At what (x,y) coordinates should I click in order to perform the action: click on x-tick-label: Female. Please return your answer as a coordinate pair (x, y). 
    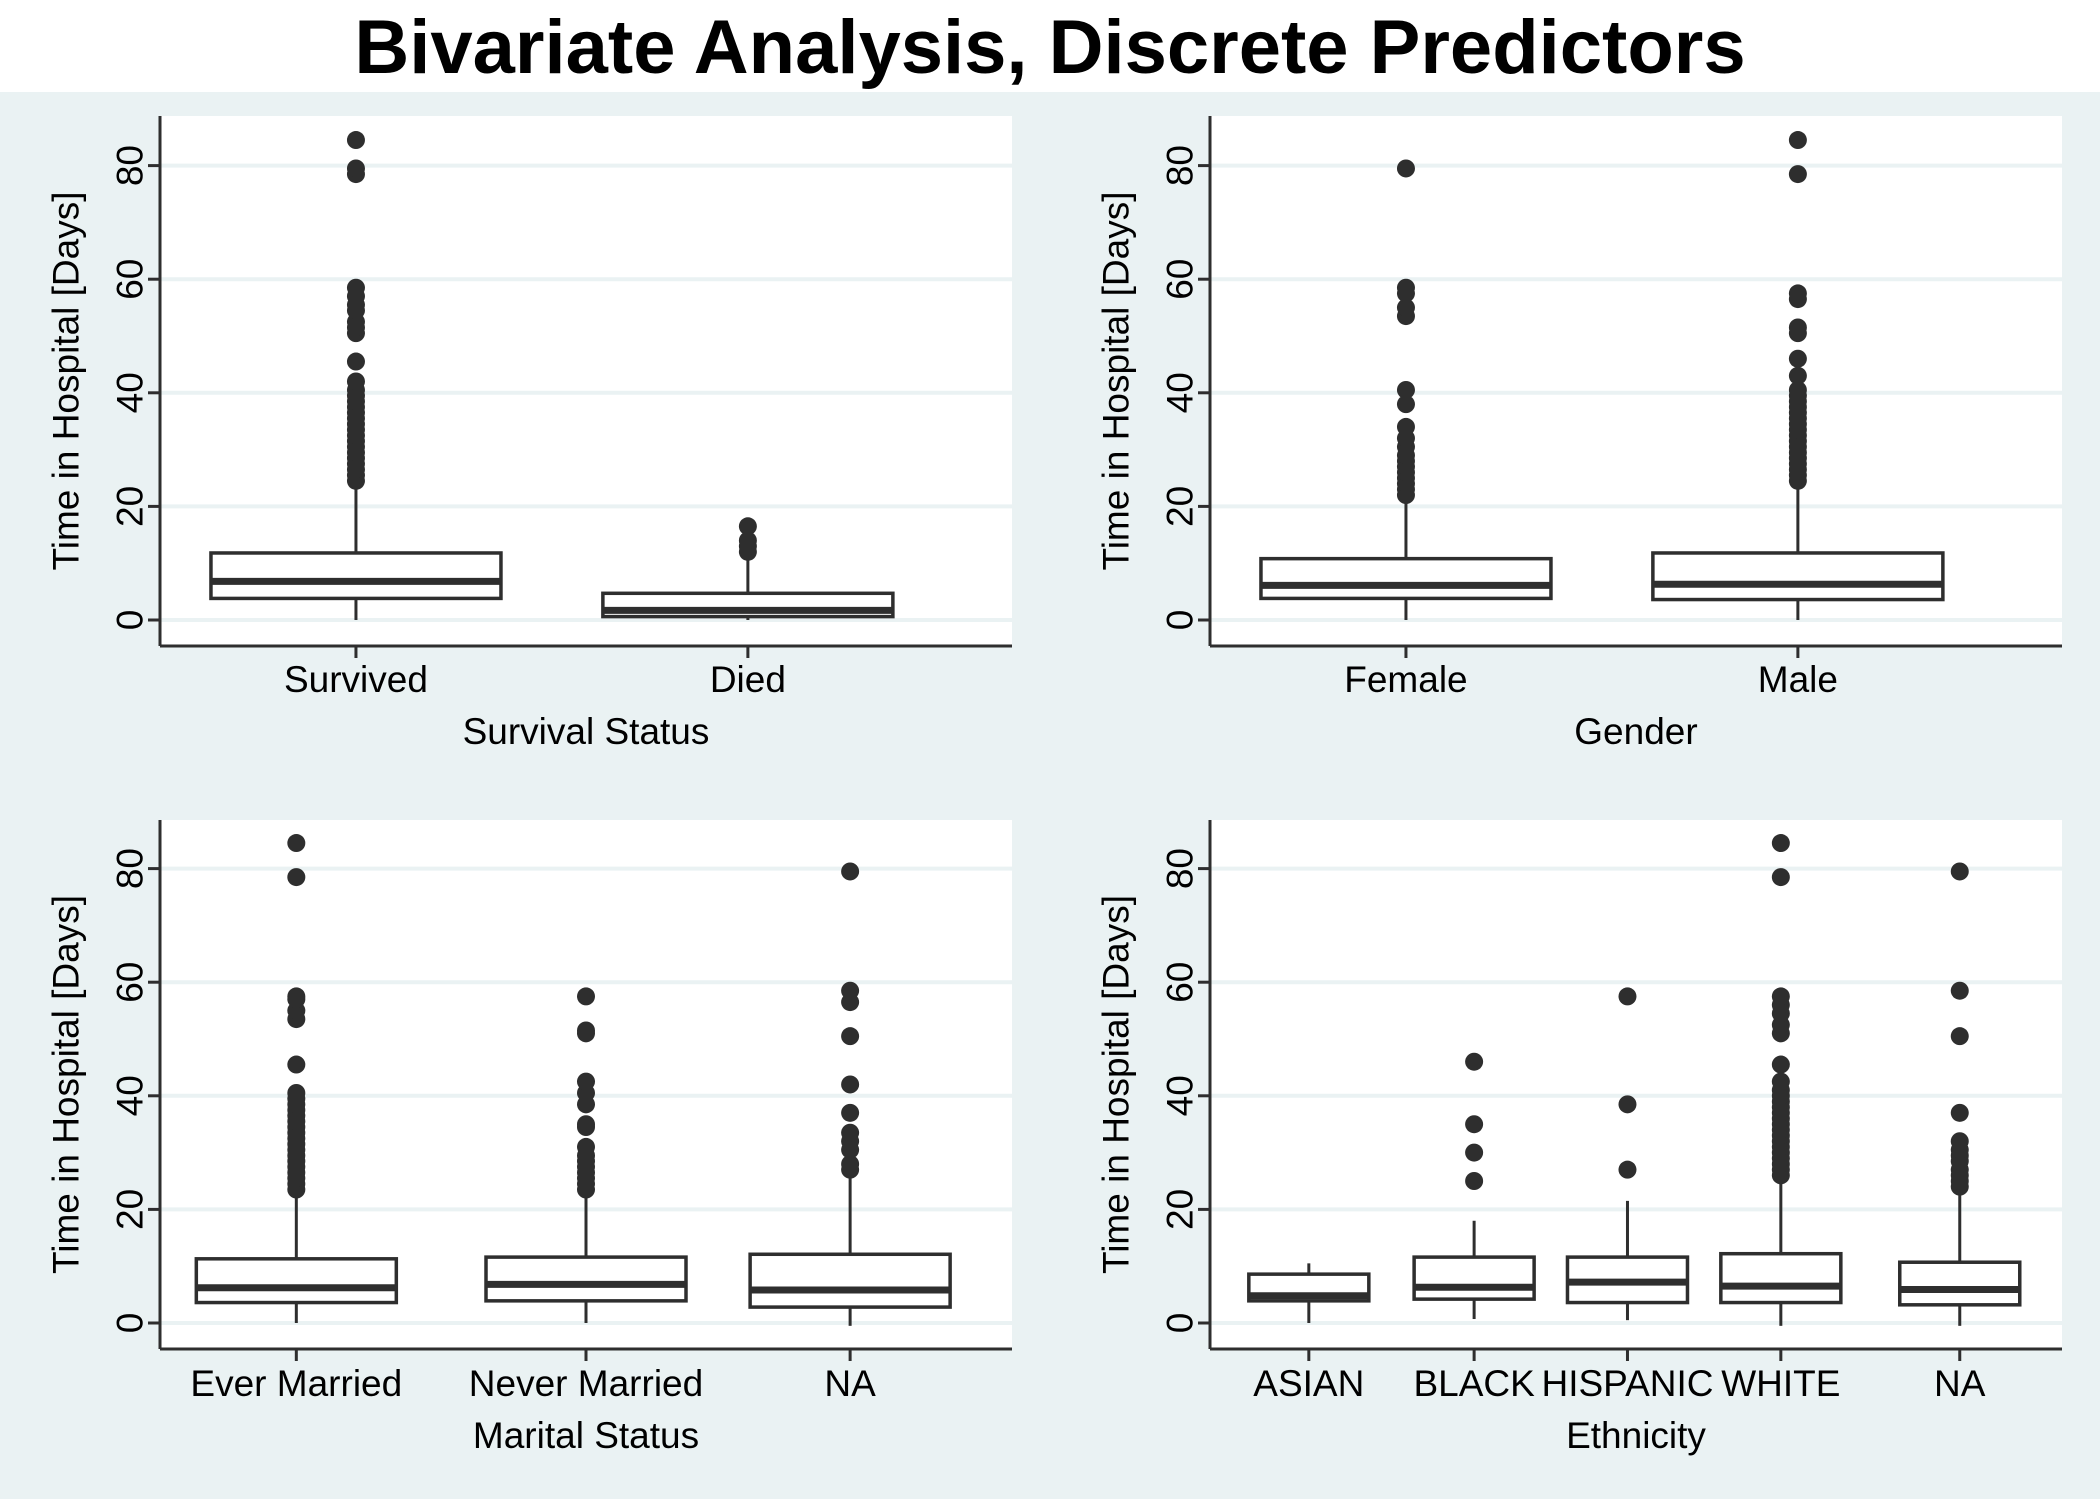
    Looking at the image, I should click on (1405, 679).